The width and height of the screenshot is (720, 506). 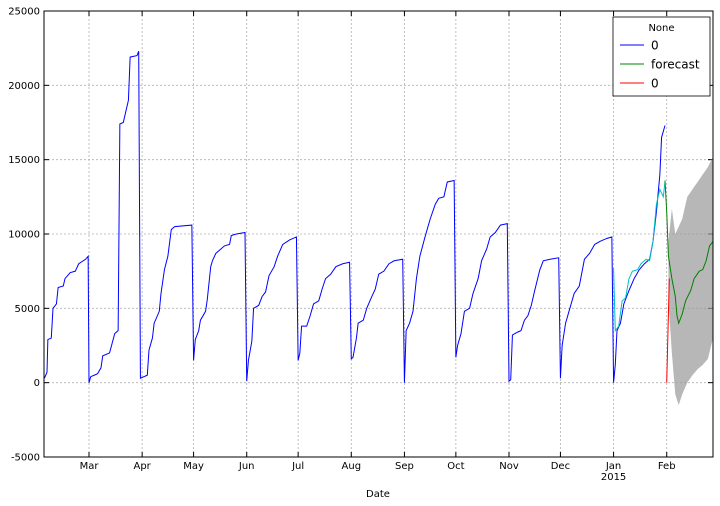 I want to click on y-tick-label: 5000, so click(x=27, y=309).